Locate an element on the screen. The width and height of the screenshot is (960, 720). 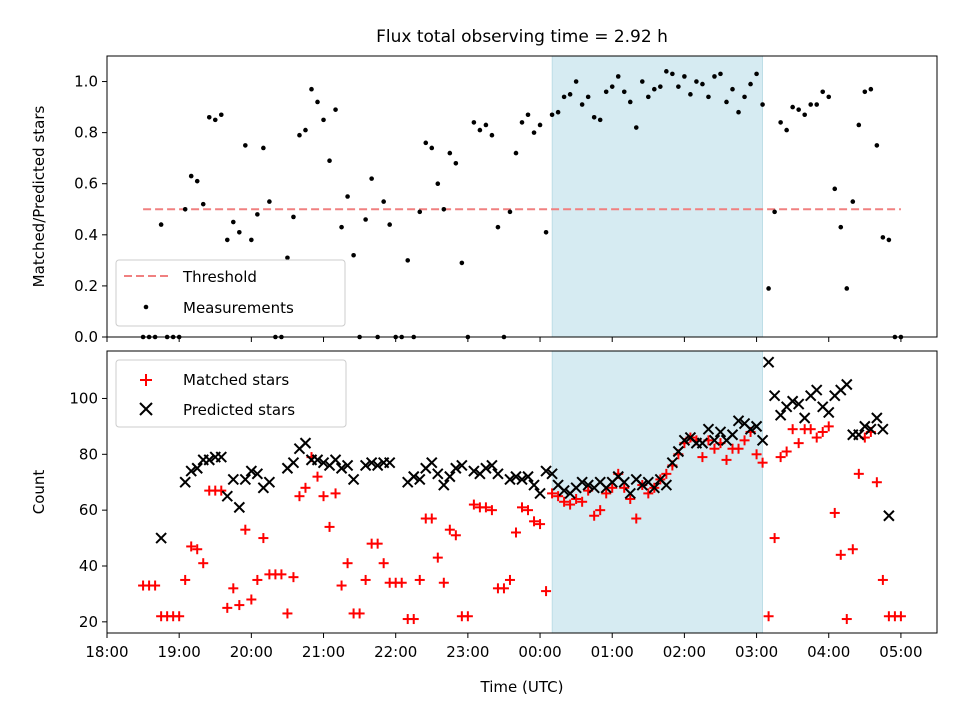
y-tick-label: 0.0 is located at coordinates (86, 337).